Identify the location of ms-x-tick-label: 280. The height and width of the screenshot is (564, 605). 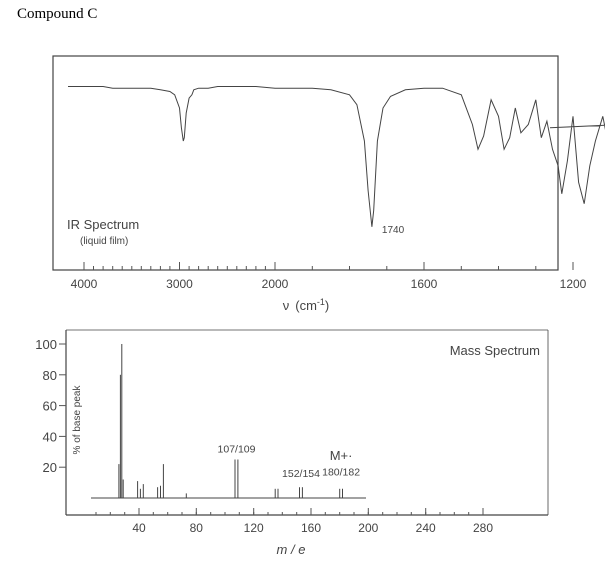
(483, 528).